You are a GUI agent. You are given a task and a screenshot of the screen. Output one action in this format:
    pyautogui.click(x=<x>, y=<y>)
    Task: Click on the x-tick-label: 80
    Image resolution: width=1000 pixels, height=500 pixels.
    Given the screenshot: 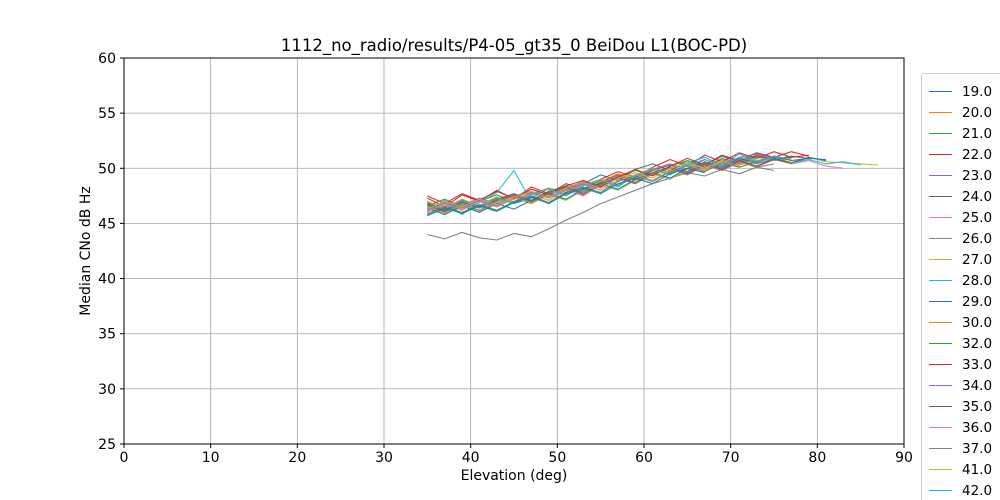 What is the action you would take?
    pyautogui.click(x=817, y=458)
    